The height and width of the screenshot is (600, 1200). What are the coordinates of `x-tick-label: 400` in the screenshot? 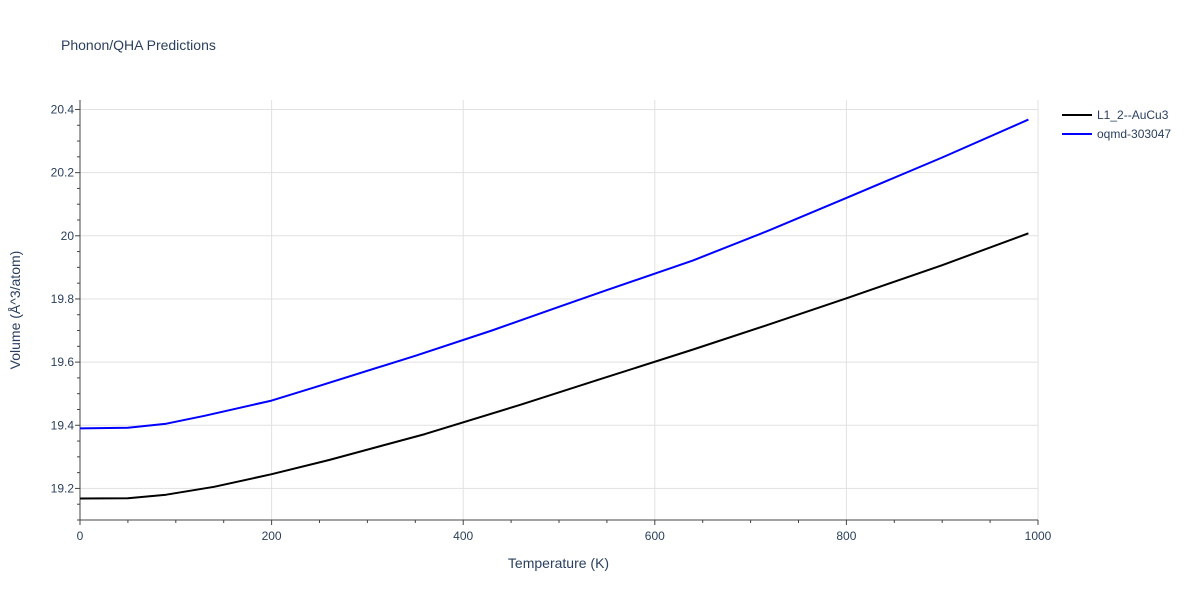 It's located at (463, 536).